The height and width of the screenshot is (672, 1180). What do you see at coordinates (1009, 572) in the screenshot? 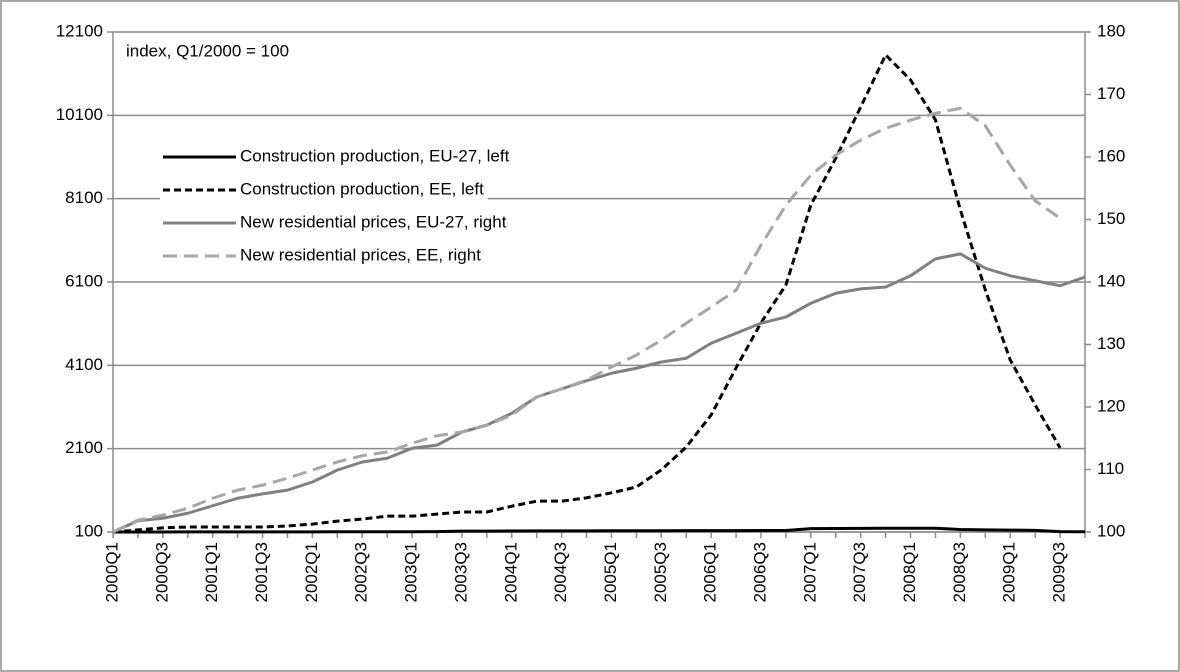
I see `x-tick-label: 2009Q1` at bounding box center [1009, 572].